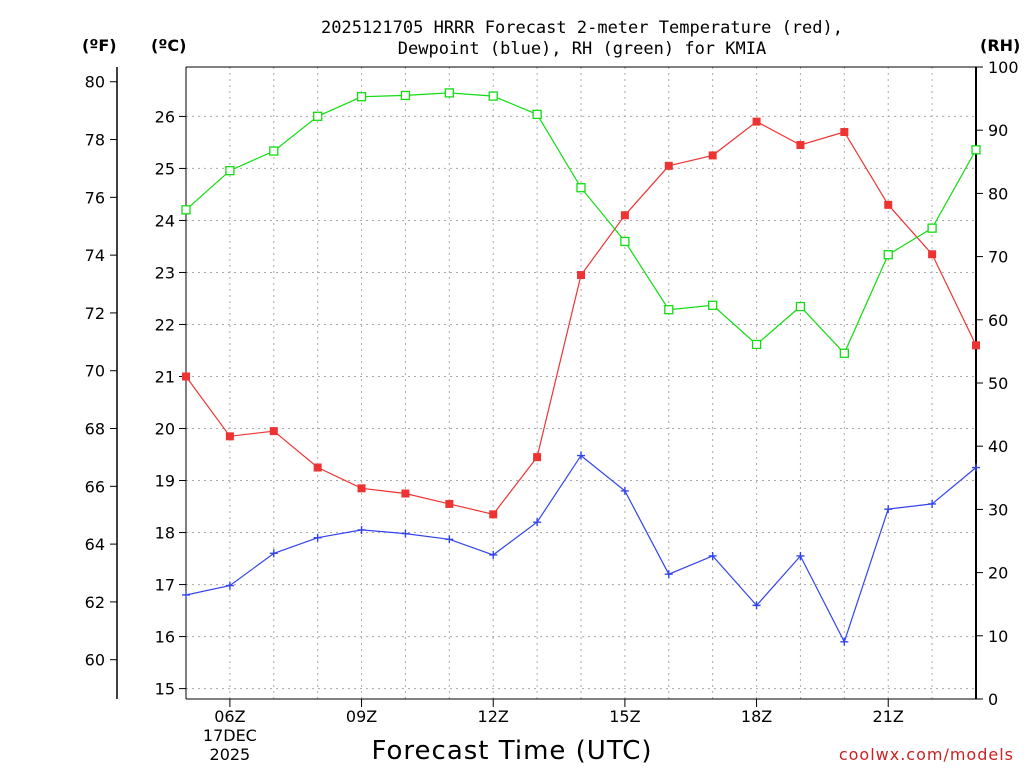  I want to click on rh-tick-label: 50, so click(998, 383).